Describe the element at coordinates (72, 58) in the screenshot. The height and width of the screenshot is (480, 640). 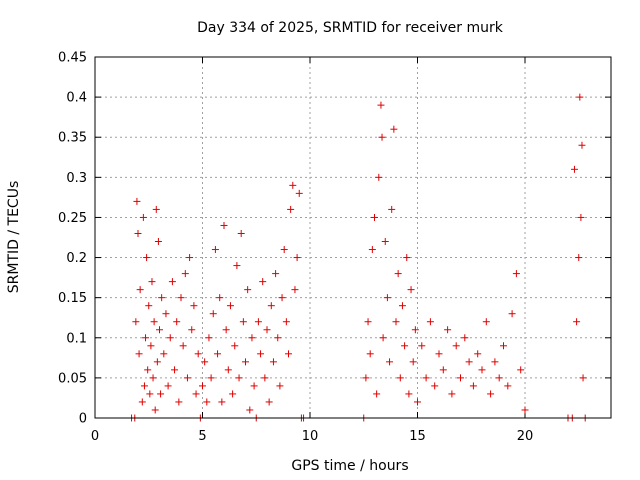
I see `y-tick-label: 0.45` at that location.